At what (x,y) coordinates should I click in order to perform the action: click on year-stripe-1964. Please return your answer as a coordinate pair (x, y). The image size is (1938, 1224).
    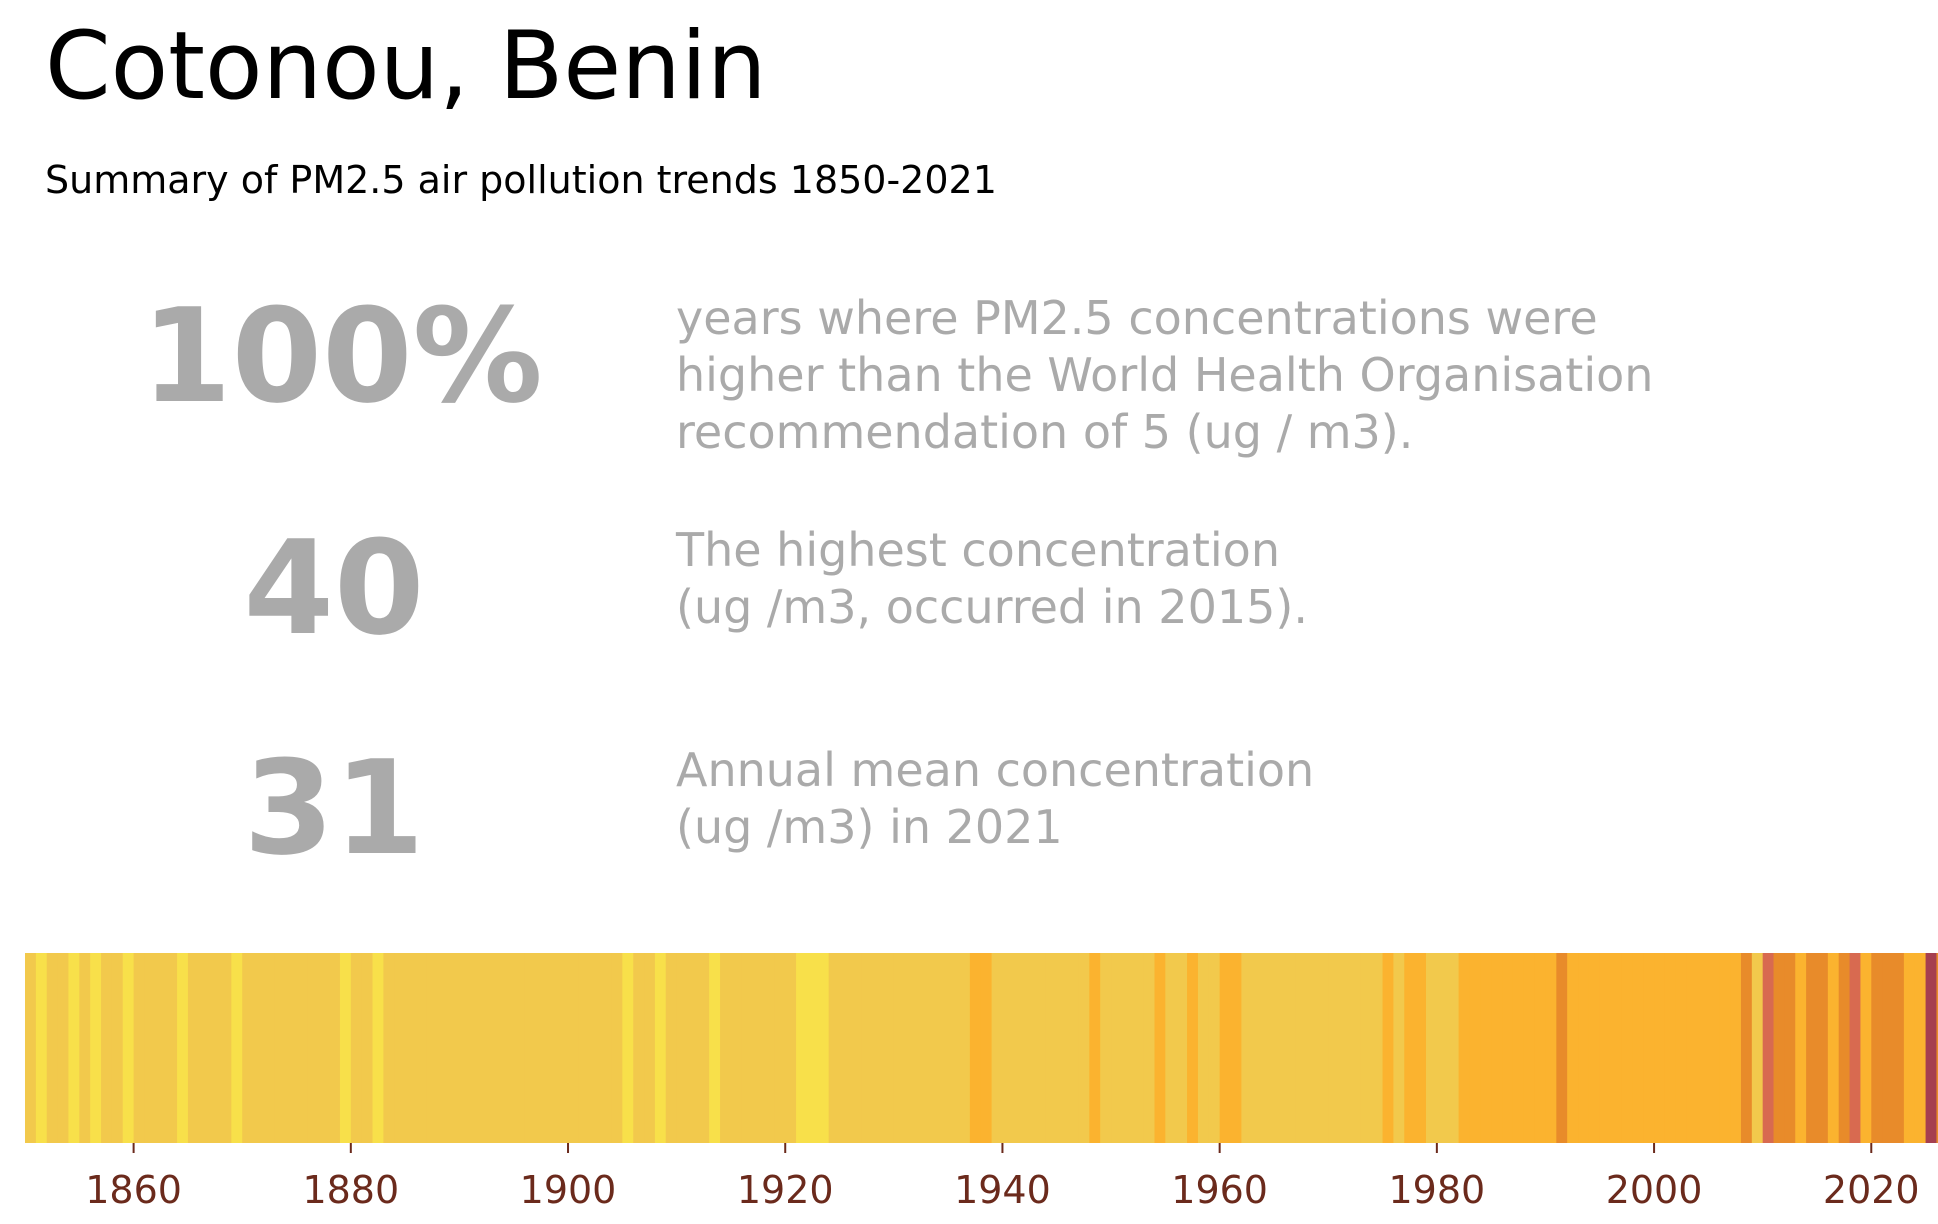
    Looking at the image, I should click on (1269, 1048).